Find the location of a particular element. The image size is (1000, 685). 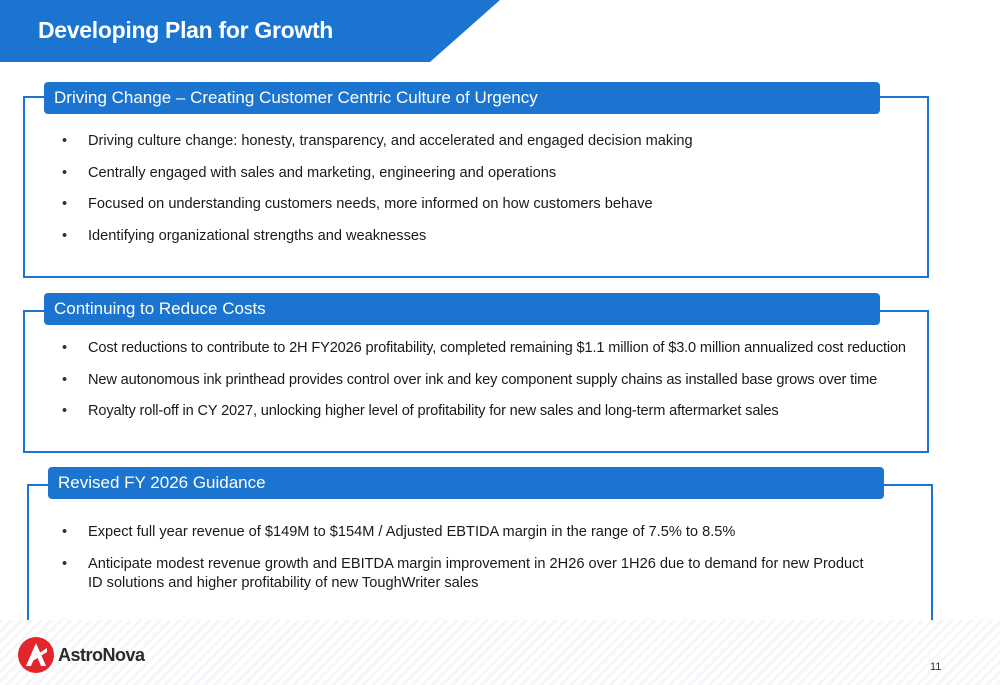

logo-text: AstroNova is located at coordinates (101, 654).